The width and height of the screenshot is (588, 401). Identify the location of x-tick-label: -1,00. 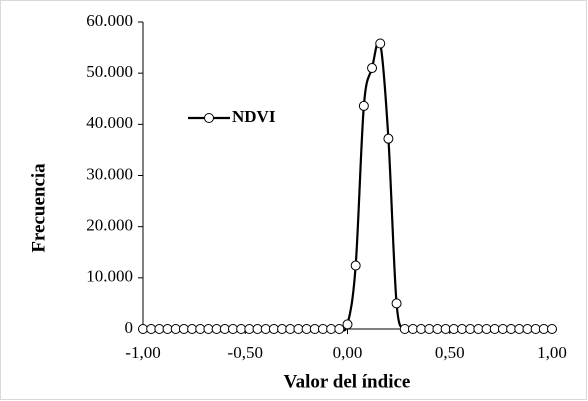
(142, 352).